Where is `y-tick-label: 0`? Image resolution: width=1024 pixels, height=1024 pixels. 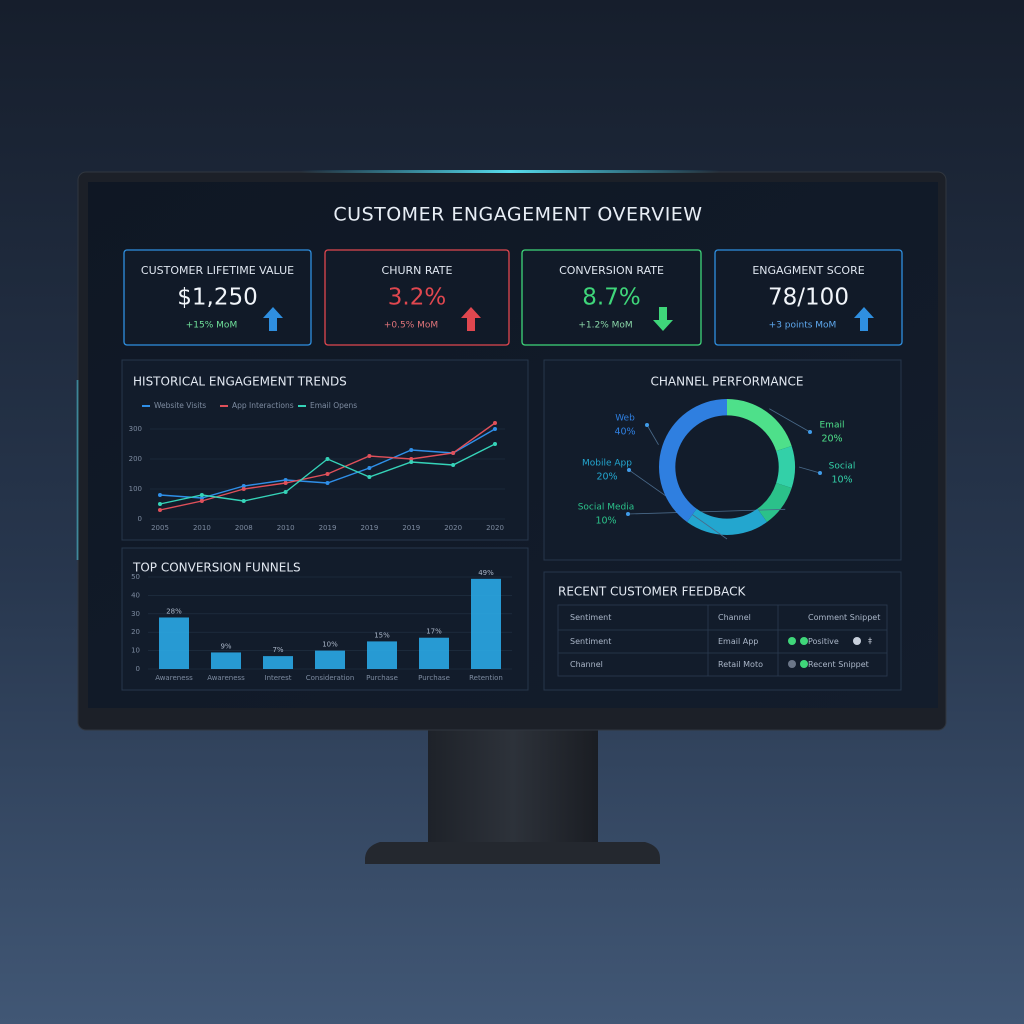
y-tick-label: 0 is located at coordinates (140, 519).